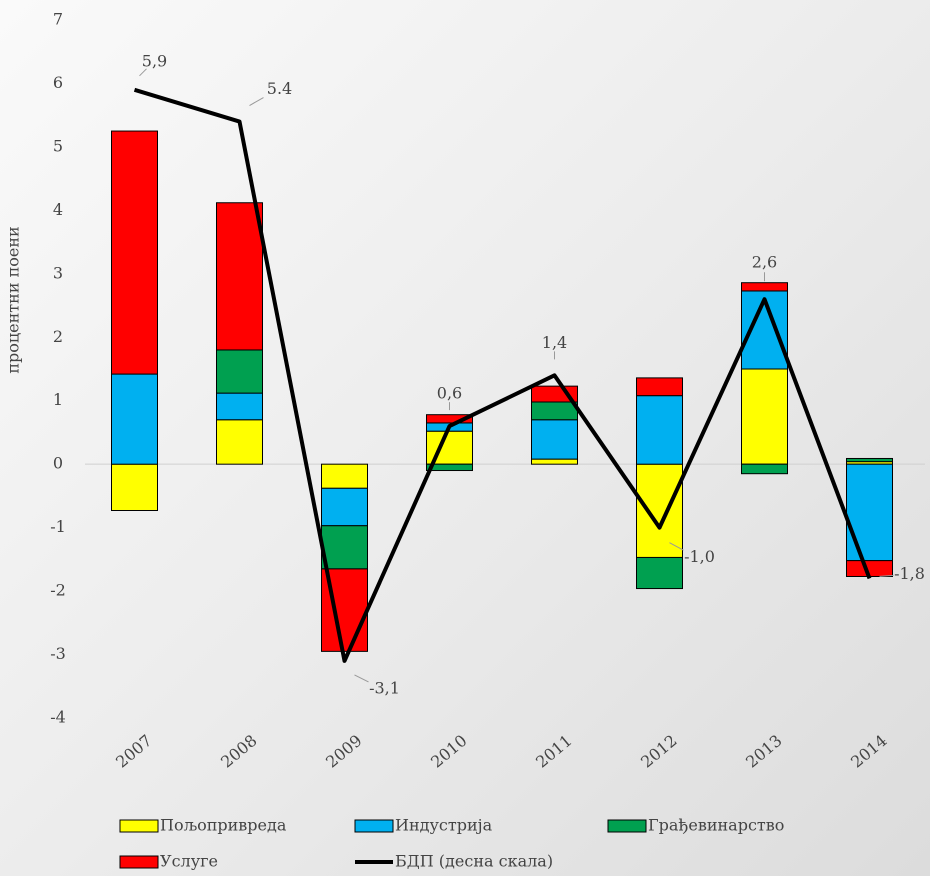  What do you see at coordinates (279, 88) in the screenshot?
I see `data-label: 5.4` at bounding box center [279, 88].